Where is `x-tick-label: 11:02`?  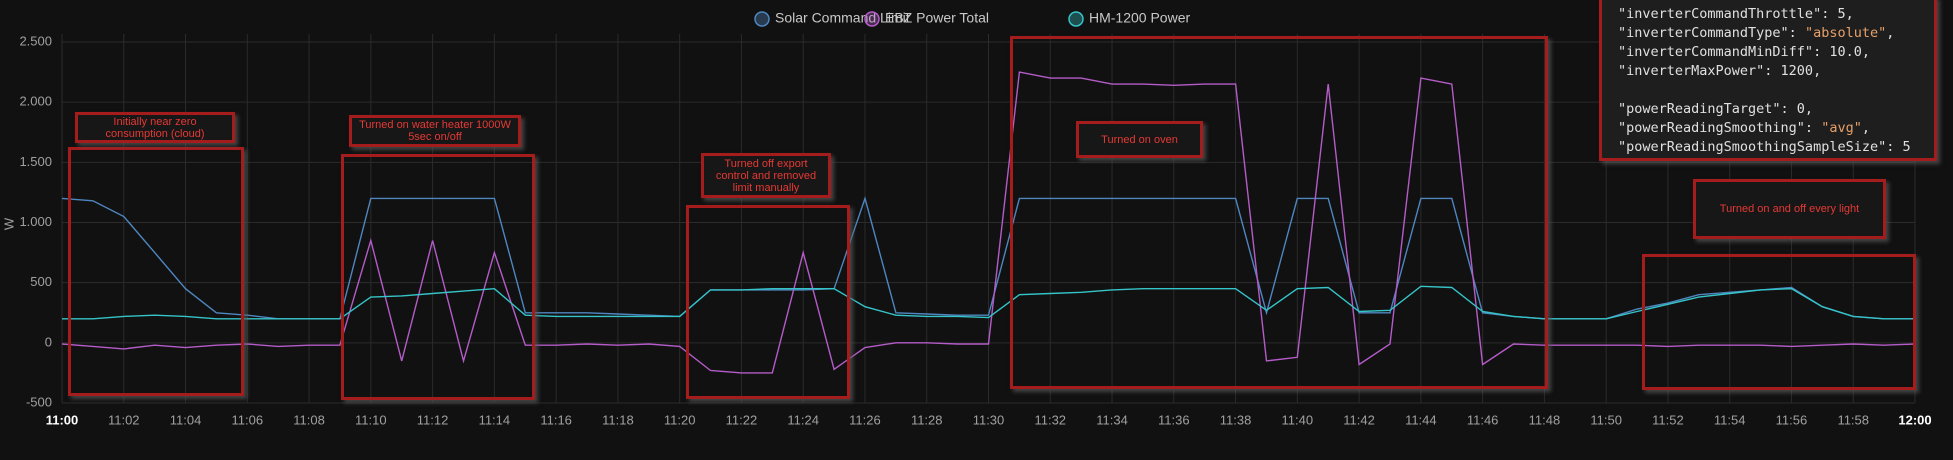
x-tick-label: 11:02 is located at coordinates (124, 419).